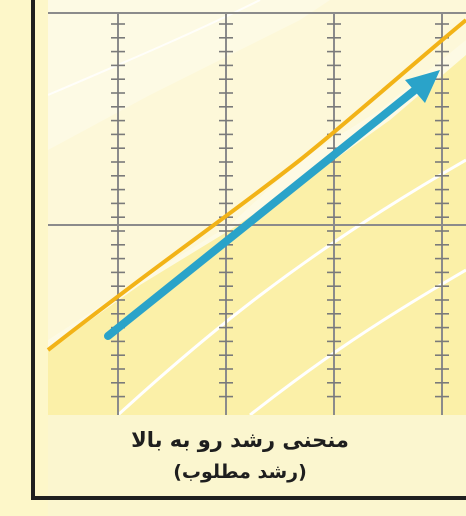 The image size is (466, 516). What do you see at coordinates (240, 472) in the screenshot?
I see `caption-line-2: (رشد مطلوب)` at bounding box center [240, 472].